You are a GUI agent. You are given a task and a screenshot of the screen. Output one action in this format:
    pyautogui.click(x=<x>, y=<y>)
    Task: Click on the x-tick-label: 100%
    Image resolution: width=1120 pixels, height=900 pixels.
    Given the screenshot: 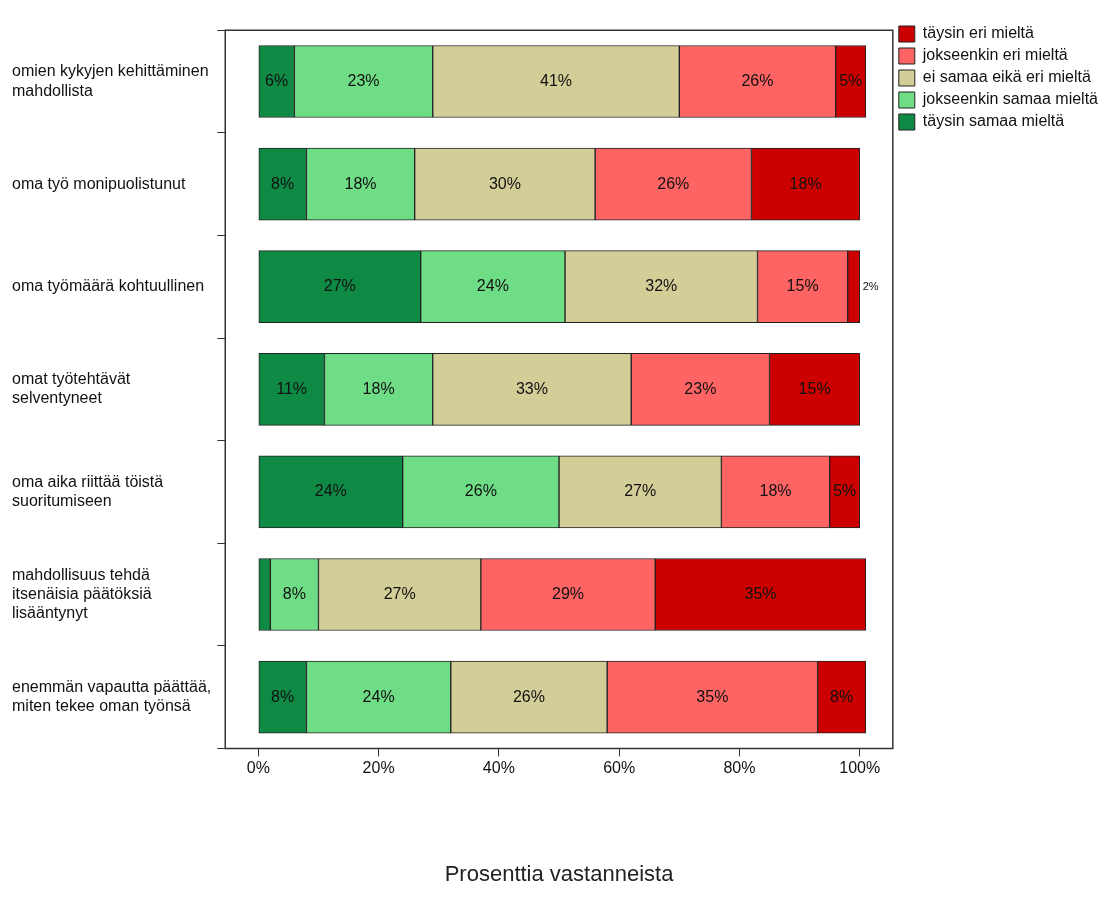 What is the action you would take?
    pyautogui.click(x=860, y=768)
    